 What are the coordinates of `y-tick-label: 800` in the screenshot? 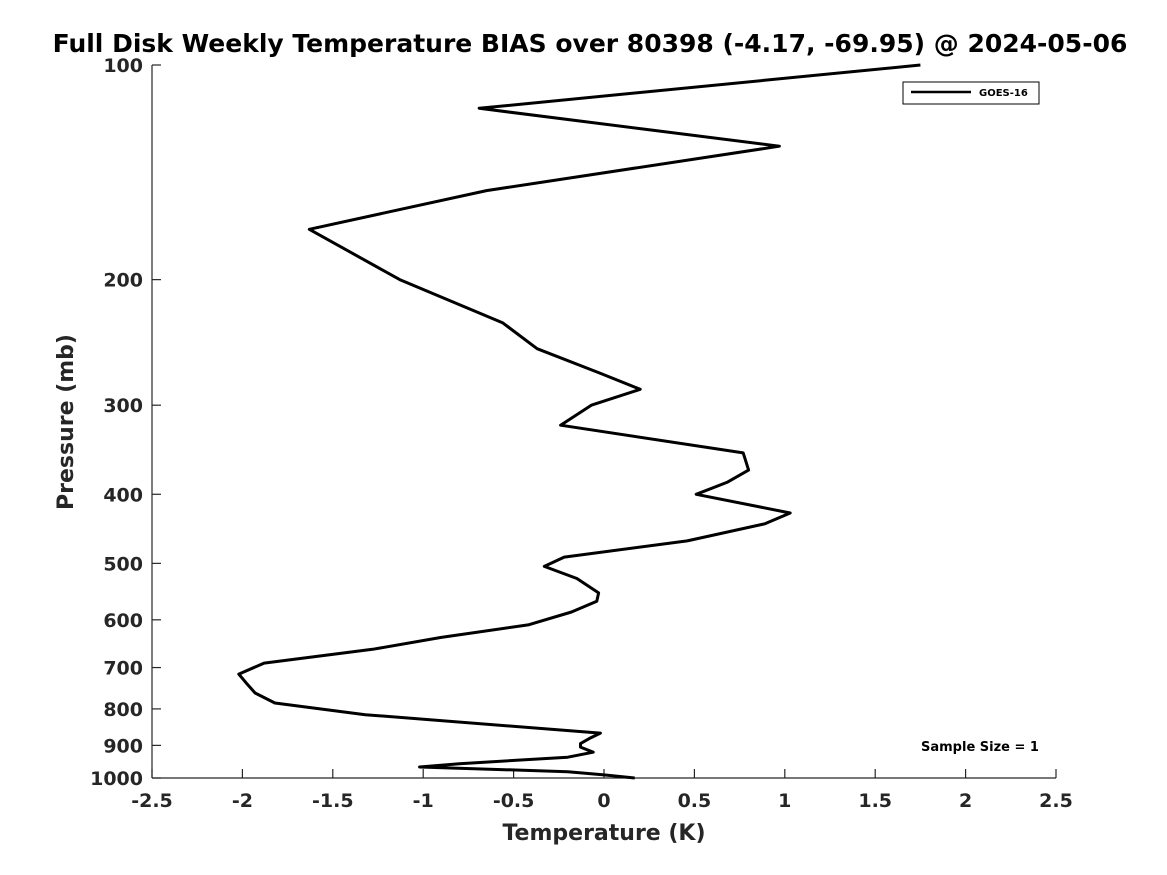 It's located at (123, 710).